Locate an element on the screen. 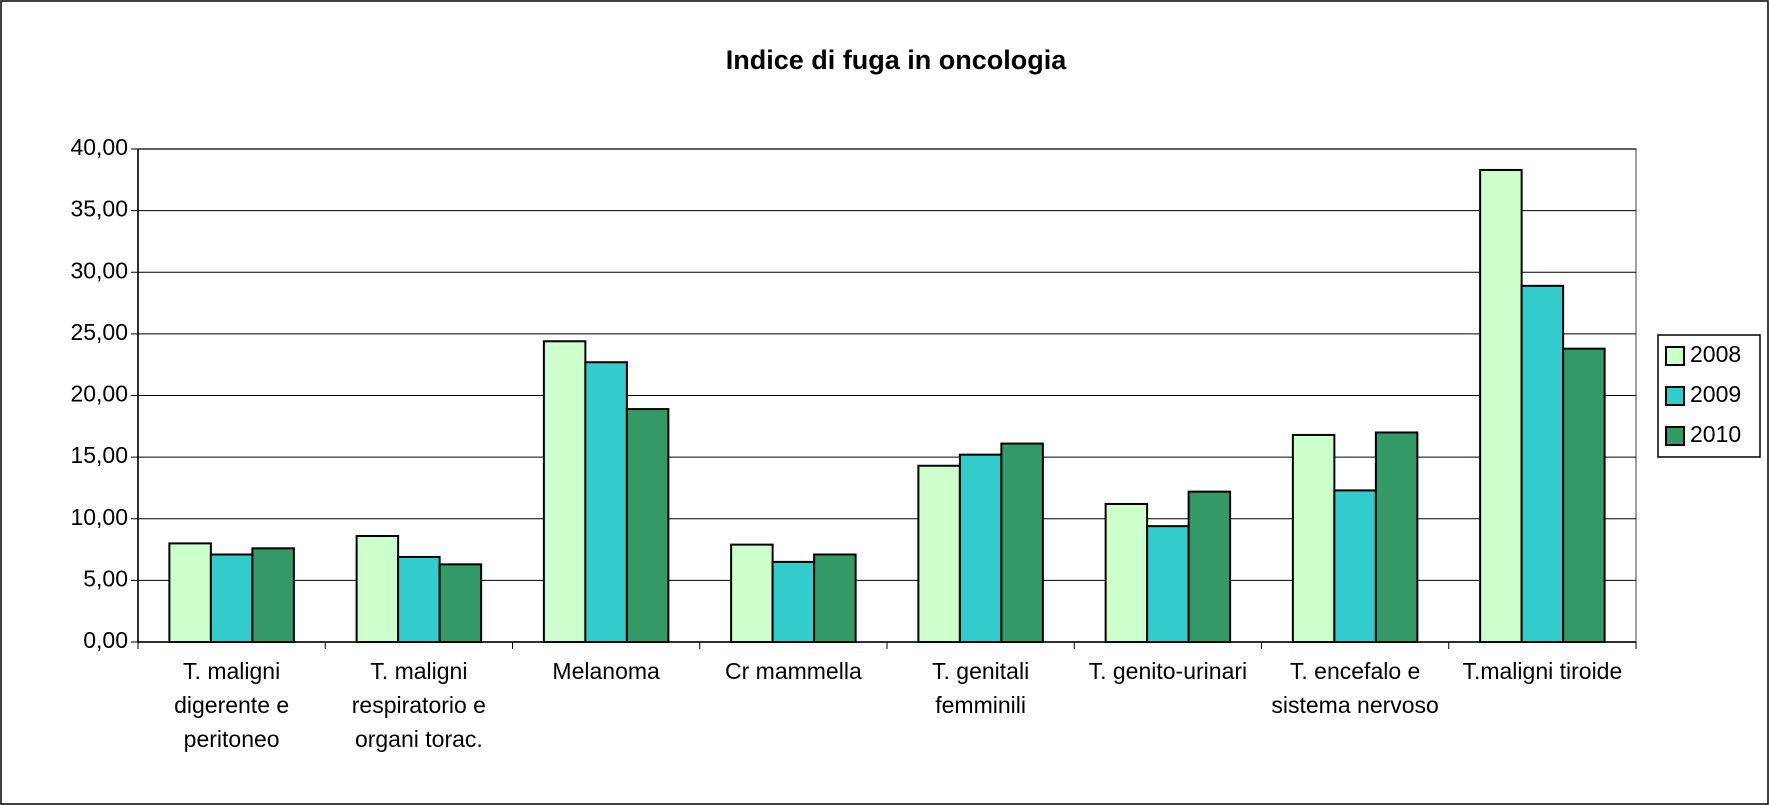  y-tick-label: 25,00 is located at coordinates (99, 332).